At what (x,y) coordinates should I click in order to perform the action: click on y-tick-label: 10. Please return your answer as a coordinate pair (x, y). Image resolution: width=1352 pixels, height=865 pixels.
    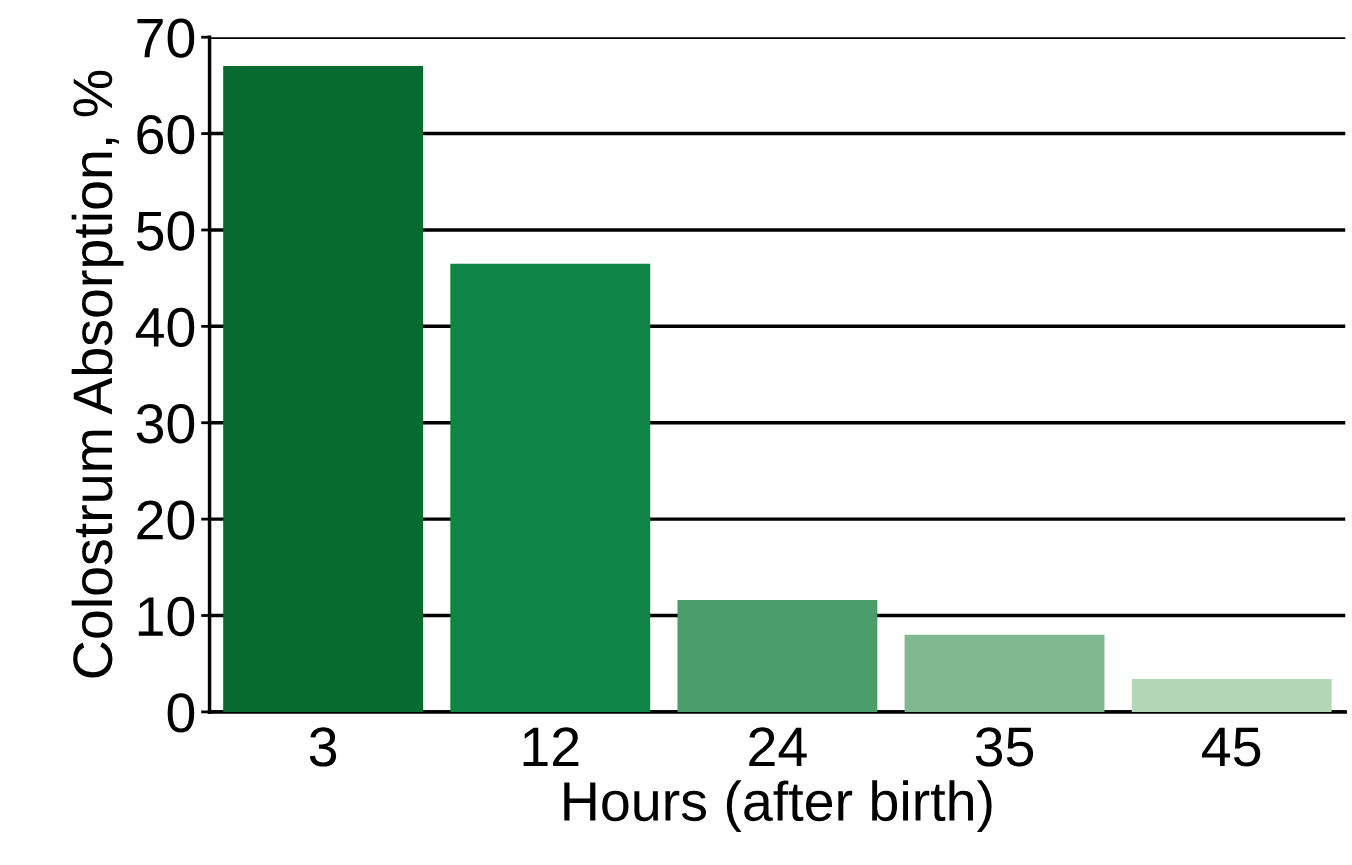
    Looking at the image, I should click on (166, 616).